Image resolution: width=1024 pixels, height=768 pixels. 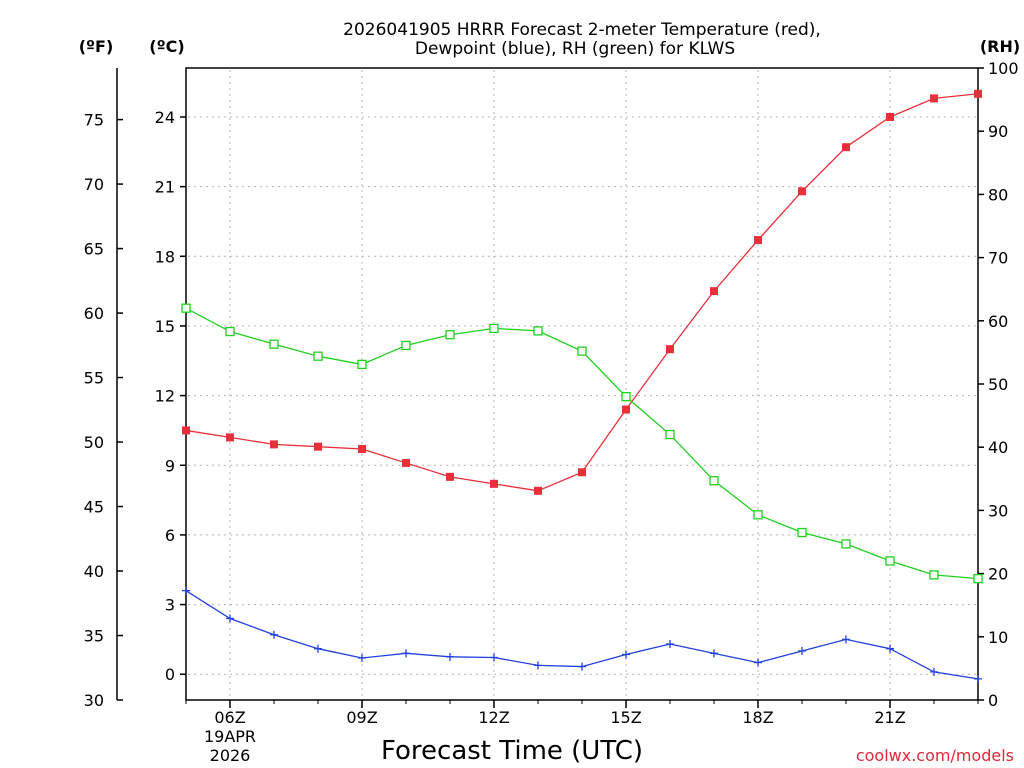 What do you see at coordinates (582, 634) in the screenshot?
I see `series-dewpoint` at bounding box center [582, 634].